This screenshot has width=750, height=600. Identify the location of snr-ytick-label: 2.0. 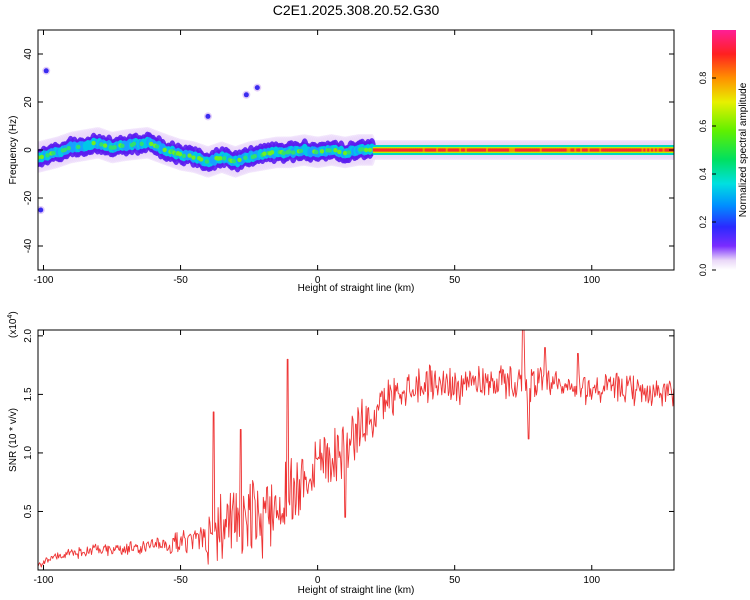
(28, 335).